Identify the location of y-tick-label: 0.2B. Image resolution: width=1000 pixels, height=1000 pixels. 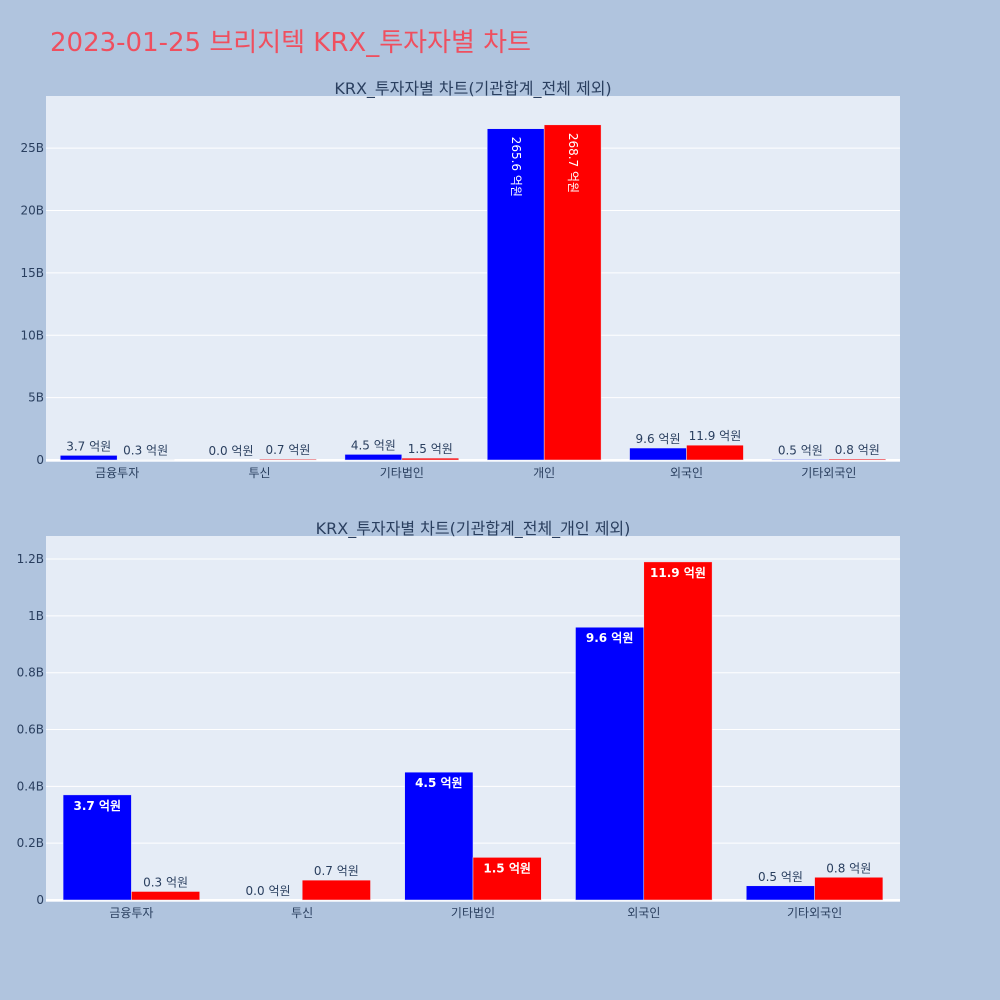
(30, 843).